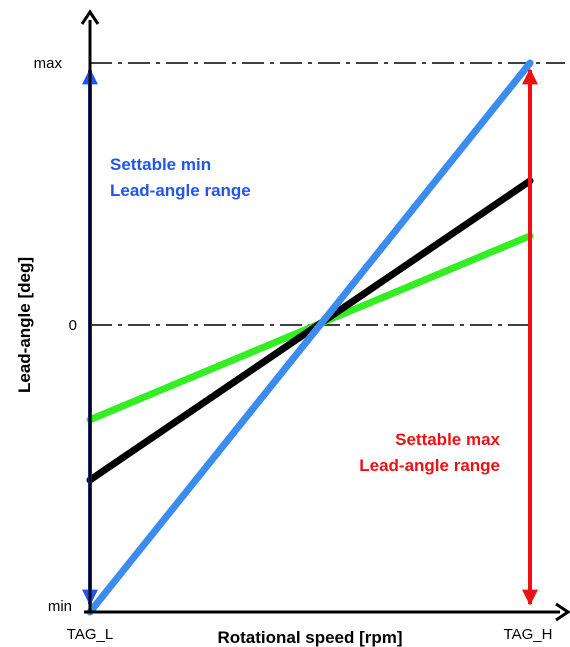  What do you see at coordinates (447, 439) in the screenshot?
I see `max-range-label-line1: Settable max` at bounding box center [447, 439].